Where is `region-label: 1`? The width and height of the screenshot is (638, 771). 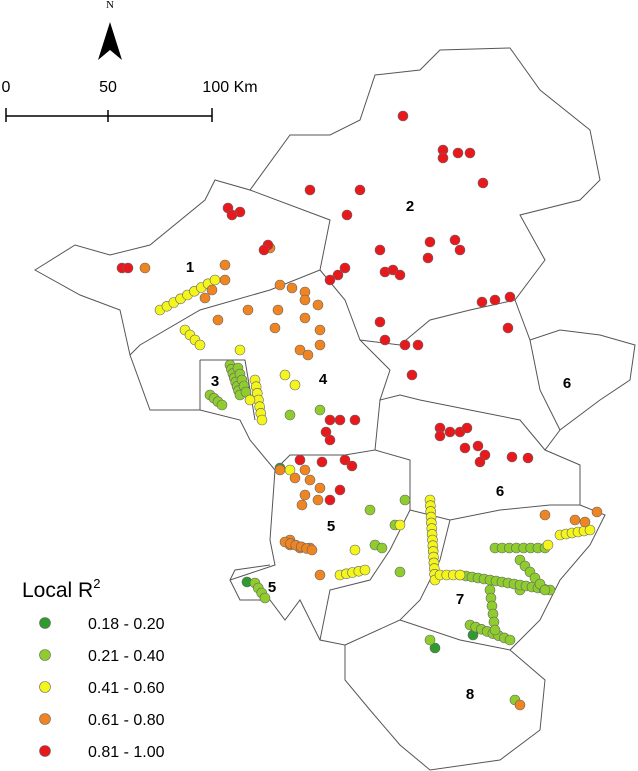
region-label: 1 is located at coordinates (190, 267).